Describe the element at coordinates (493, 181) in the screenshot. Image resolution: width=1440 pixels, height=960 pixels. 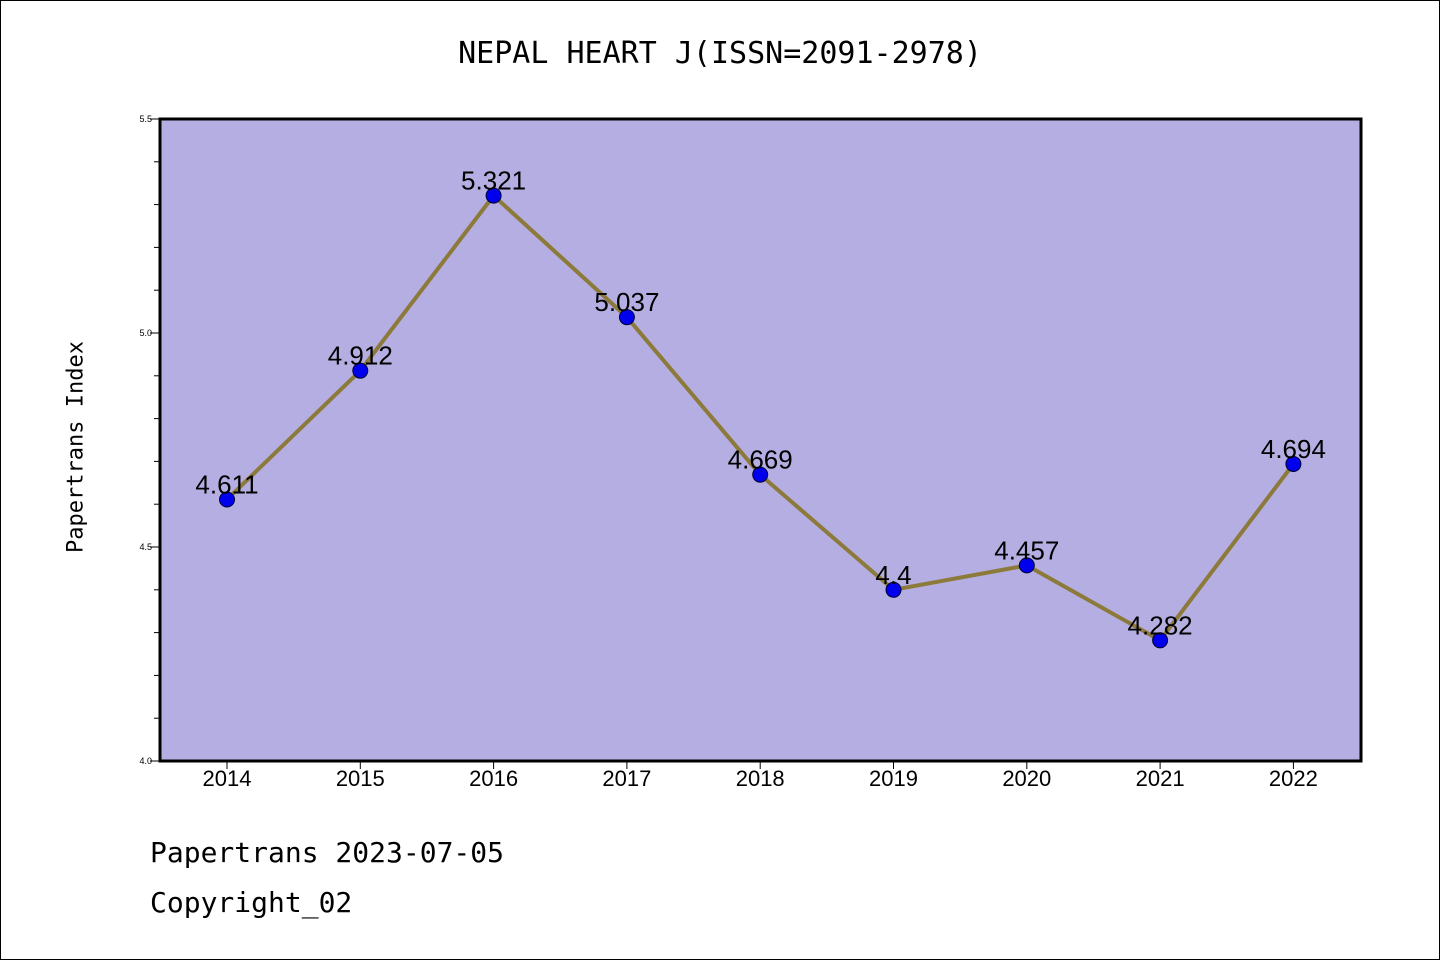
I see `data-label: 5.321` at that location.